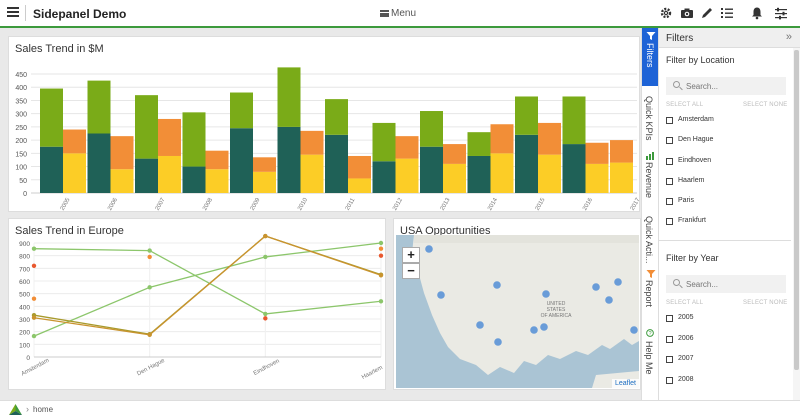 The image size is (800, 418). Describe the element at coordinates (788, 37) in the screenshot. I see `collapse-panel-button: »` at that location.